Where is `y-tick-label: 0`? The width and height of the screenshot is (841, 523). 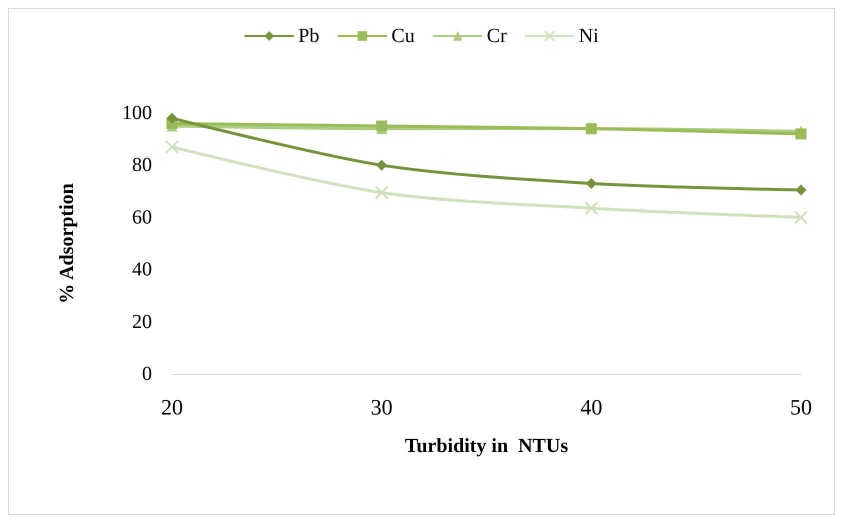 y-tick-label: 0 is located at coordinates (147, 374).